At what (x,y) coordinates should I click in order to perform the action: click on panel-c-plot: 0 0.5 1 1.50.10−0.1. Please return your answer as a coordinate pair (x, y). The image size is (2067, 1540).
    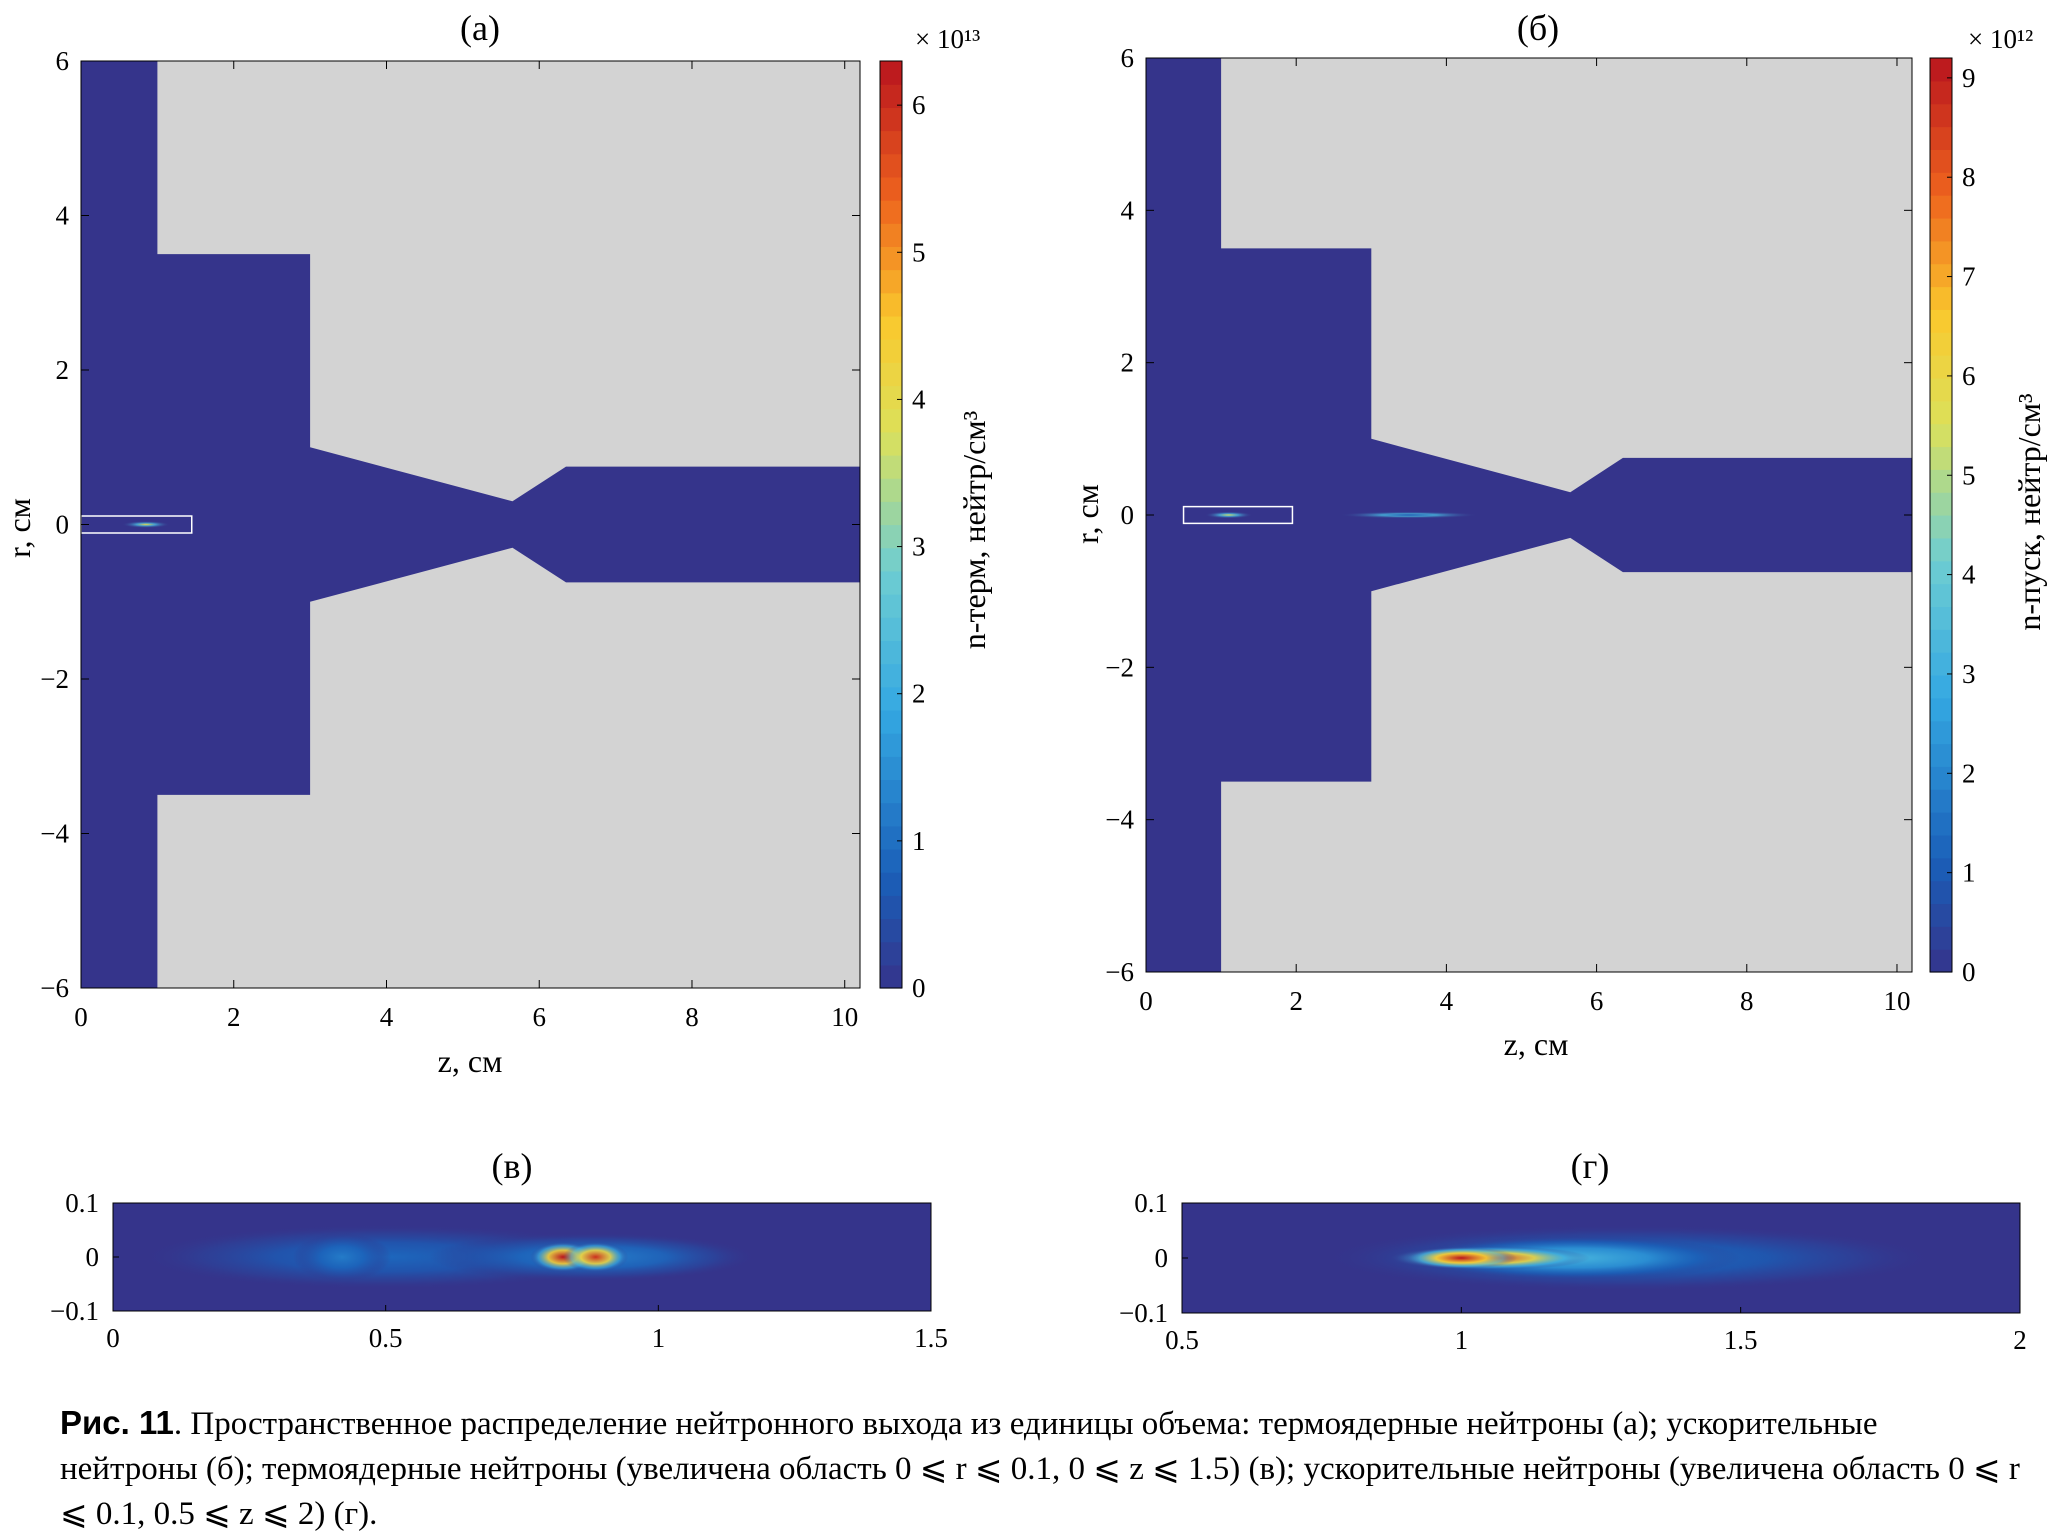
    Looking at the image, I should click on (499, 1270).